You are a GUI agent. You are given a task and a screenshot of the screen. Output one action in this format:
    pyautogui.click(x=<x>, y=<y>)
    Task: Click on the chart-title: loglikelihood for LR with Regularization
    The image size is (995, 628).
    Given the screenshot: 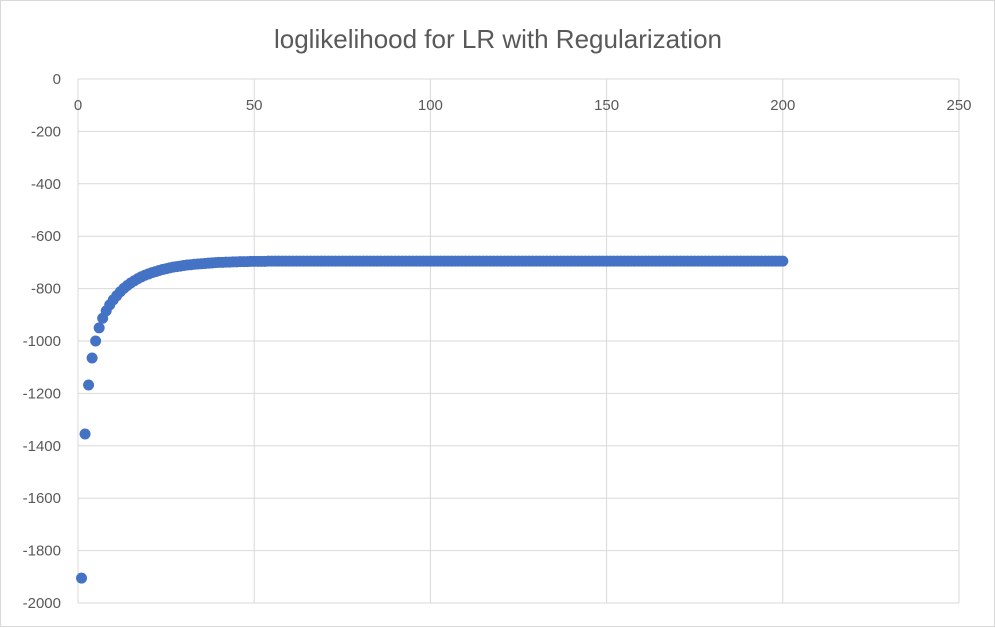 What is the action you would take?
    pyautogui.click(x=498, y=39)
    